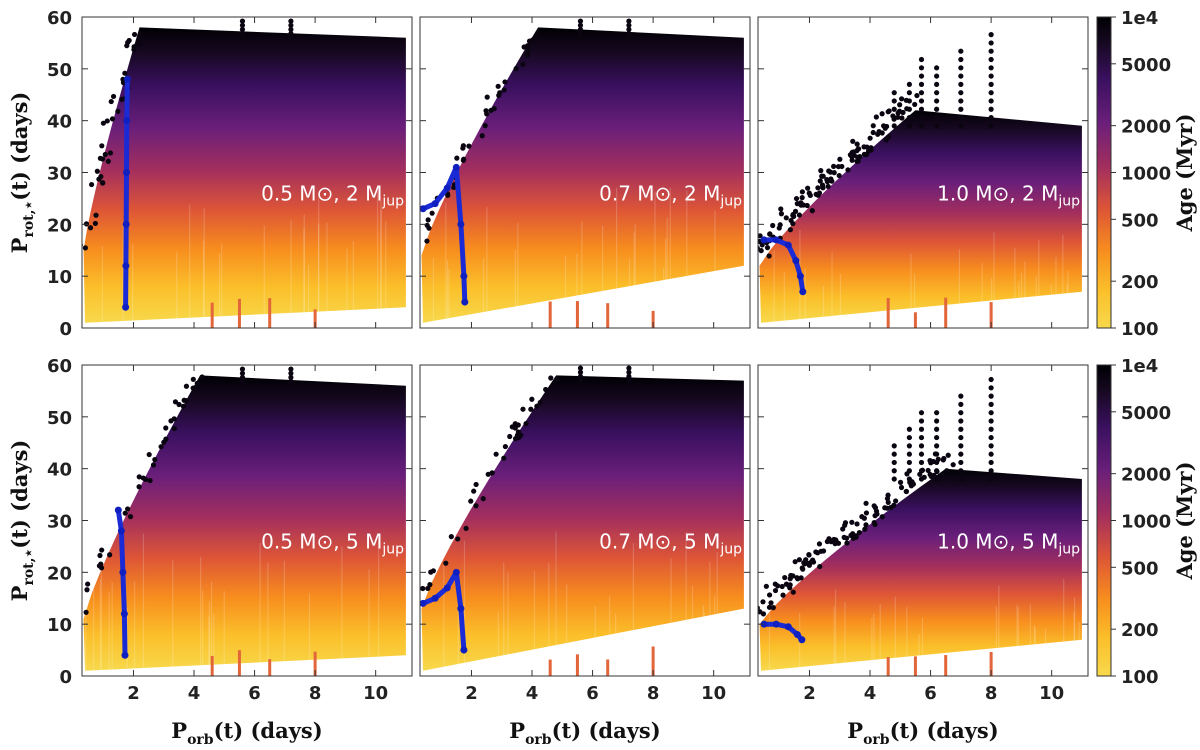 The height and width of the screenshot is (750, 1200). What do you see at coordinates (59, 573) in the screenshot?
I see `y-tick-label: 20` at bounding box center [59, 573].